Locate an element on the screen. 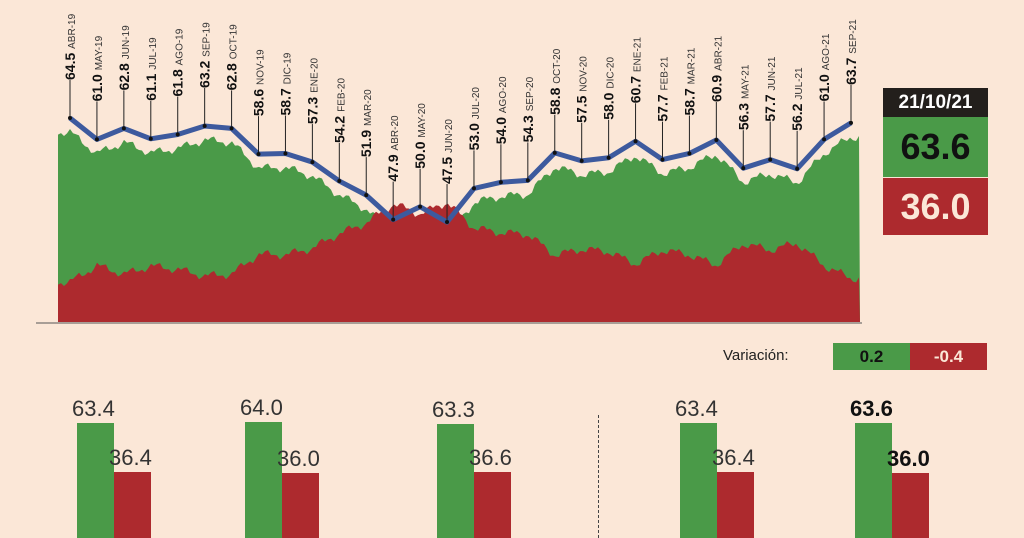 This screenshot has width=1024, height=538. point-month: JUN-21 is located at coordinates (772, 73).